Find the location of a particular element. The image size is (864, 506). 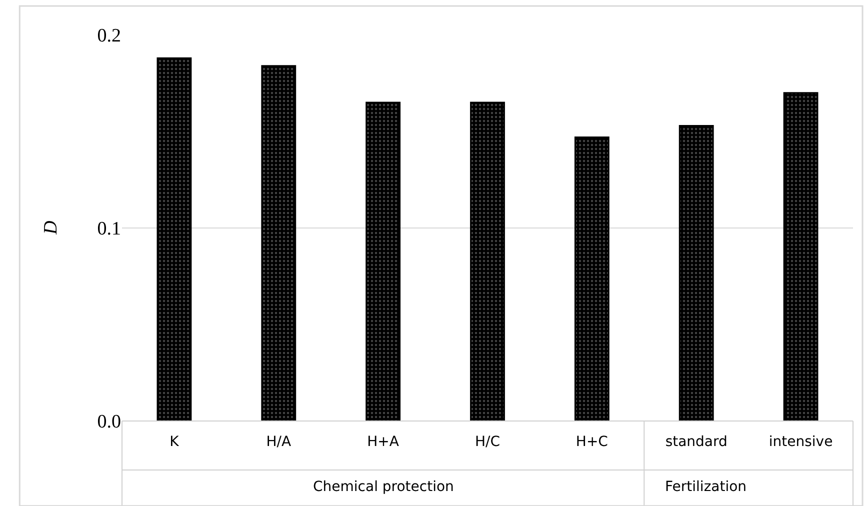

x-tick-label: H/C is located at coordinates (487, 442).